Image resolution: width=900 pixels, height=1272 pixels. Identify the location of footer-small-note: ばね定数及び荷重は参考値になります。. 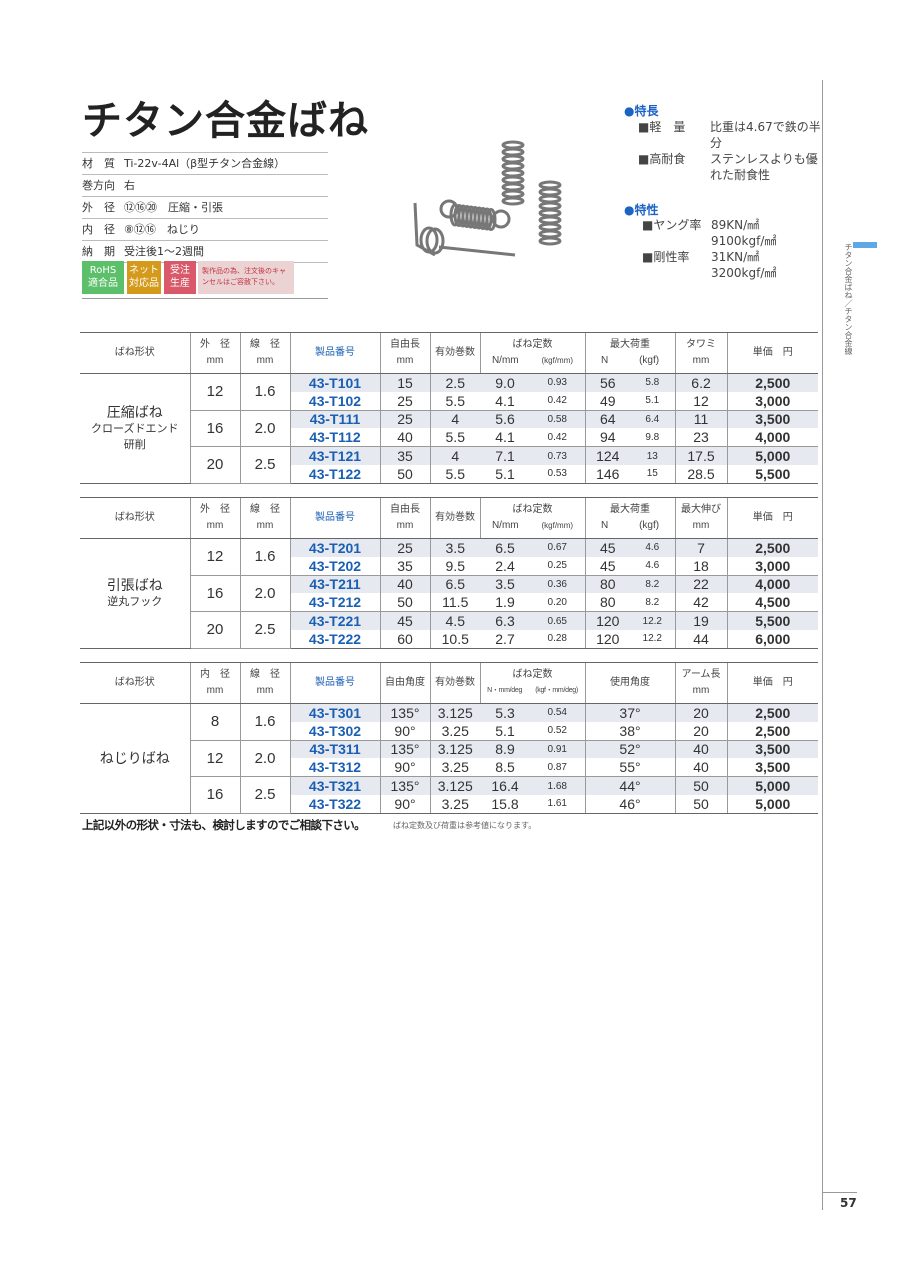
(465, 825).